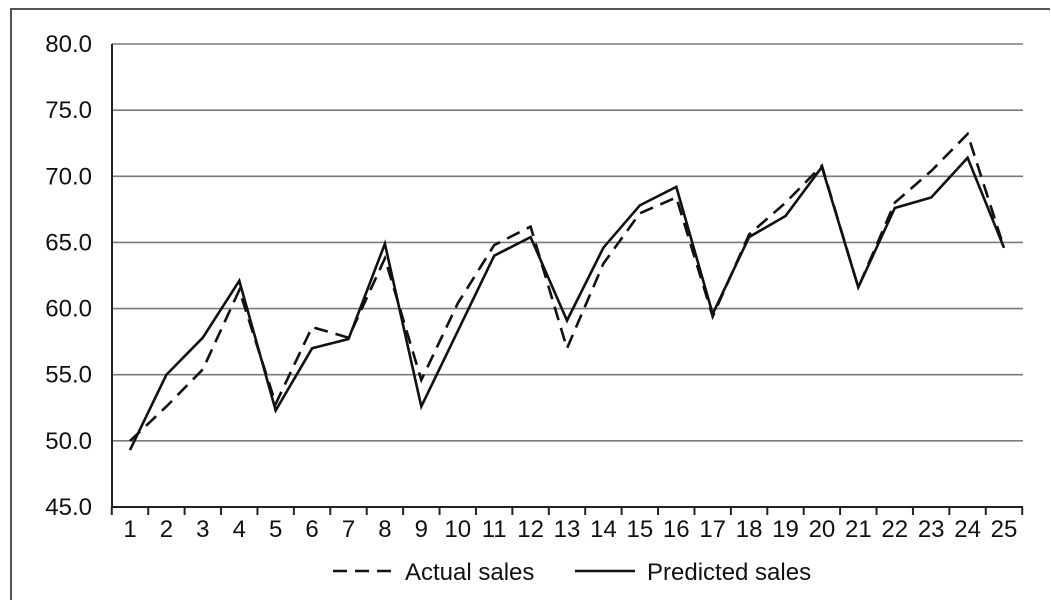 The height and width of the screenshot is (601, 1051). I want to click on x-tick-label: 24, so click(967, 529).